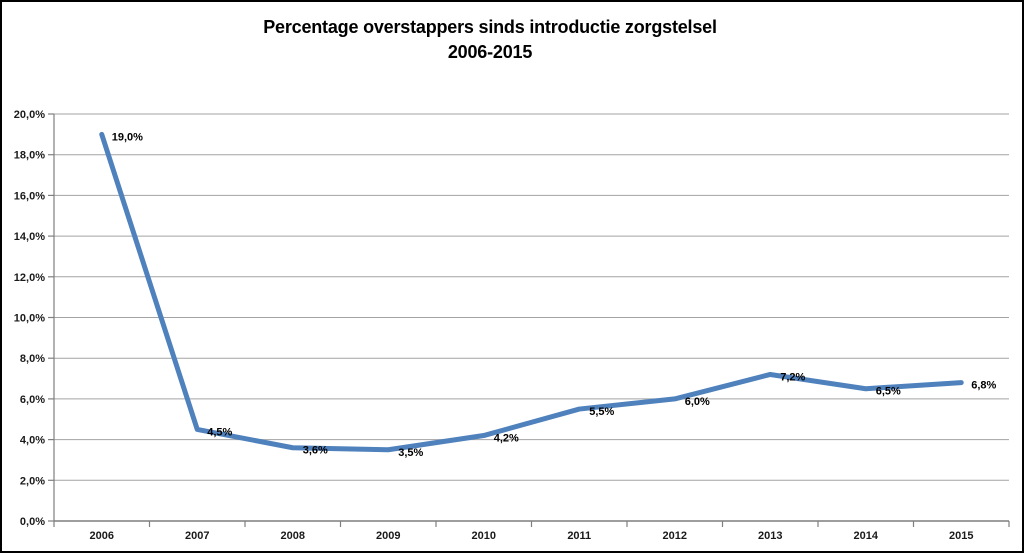 Image resolution: width=1024 pixels, height=553 pixels. Describe the element at coordinates (29, 115) in the screenshot. I see `y-tick-label: 20,0%` at that location.